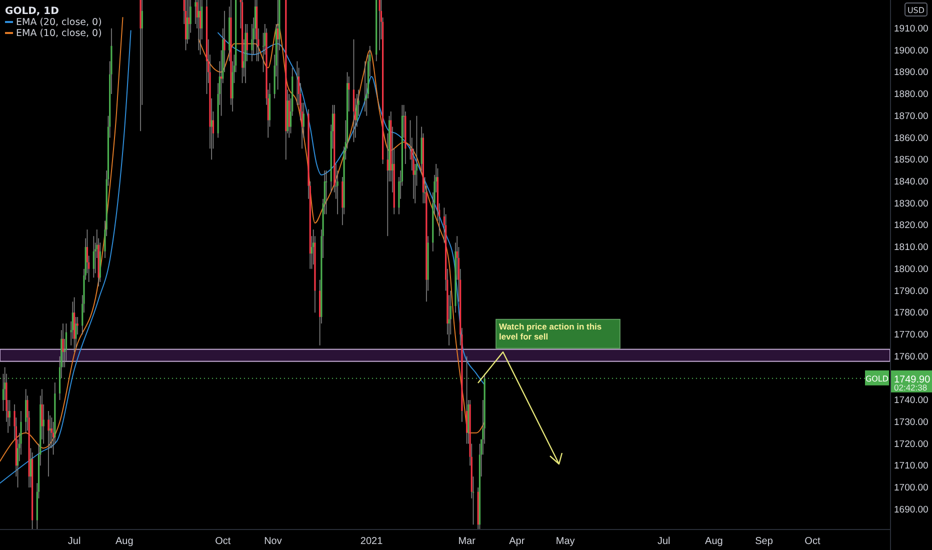 The image size is (932, 550). What do you see at coordinates (911, 269) in the screenshot?
I see `y-tick-label: 1800.00` at bounding box center [911, 269].